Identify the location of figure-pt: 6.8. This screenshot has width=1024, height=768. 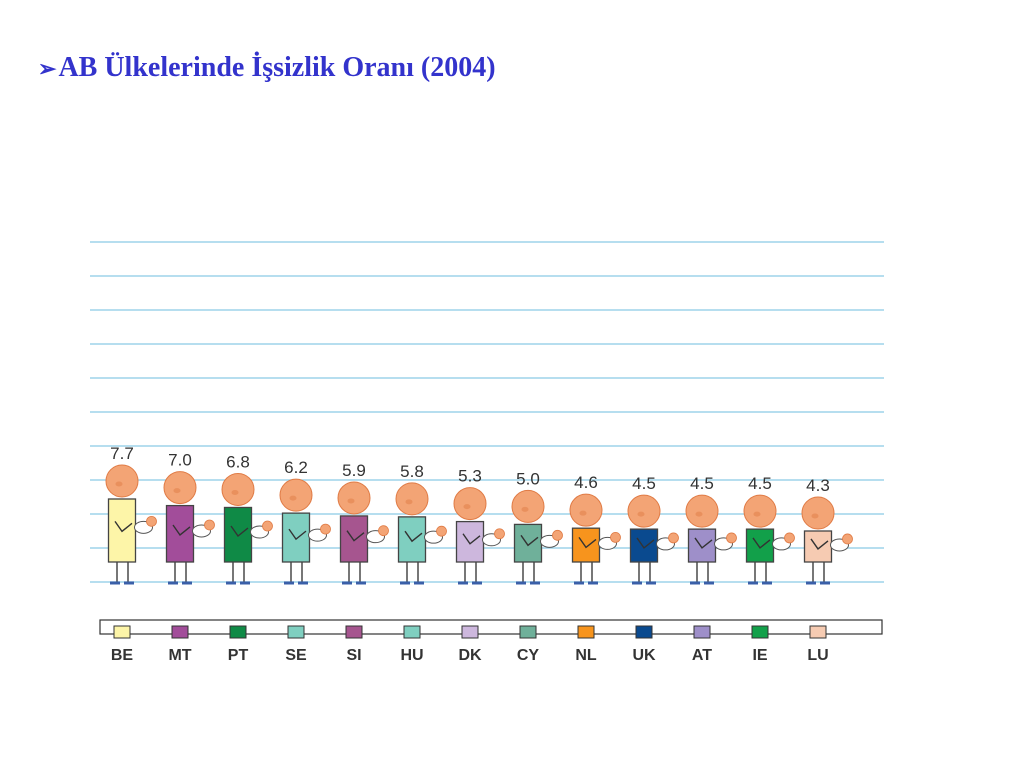
(247, 518).